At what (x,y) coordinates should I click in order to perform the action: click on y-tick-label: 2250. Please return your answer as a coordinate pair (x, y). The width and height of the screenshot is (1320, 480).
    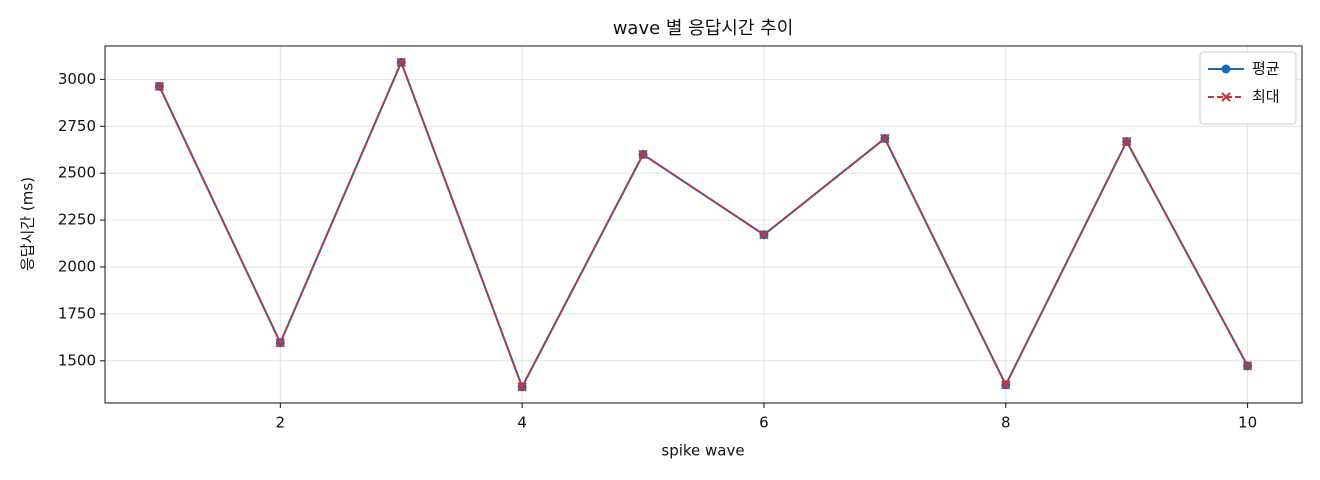
    Looking at the image, I should click on (77, 220).